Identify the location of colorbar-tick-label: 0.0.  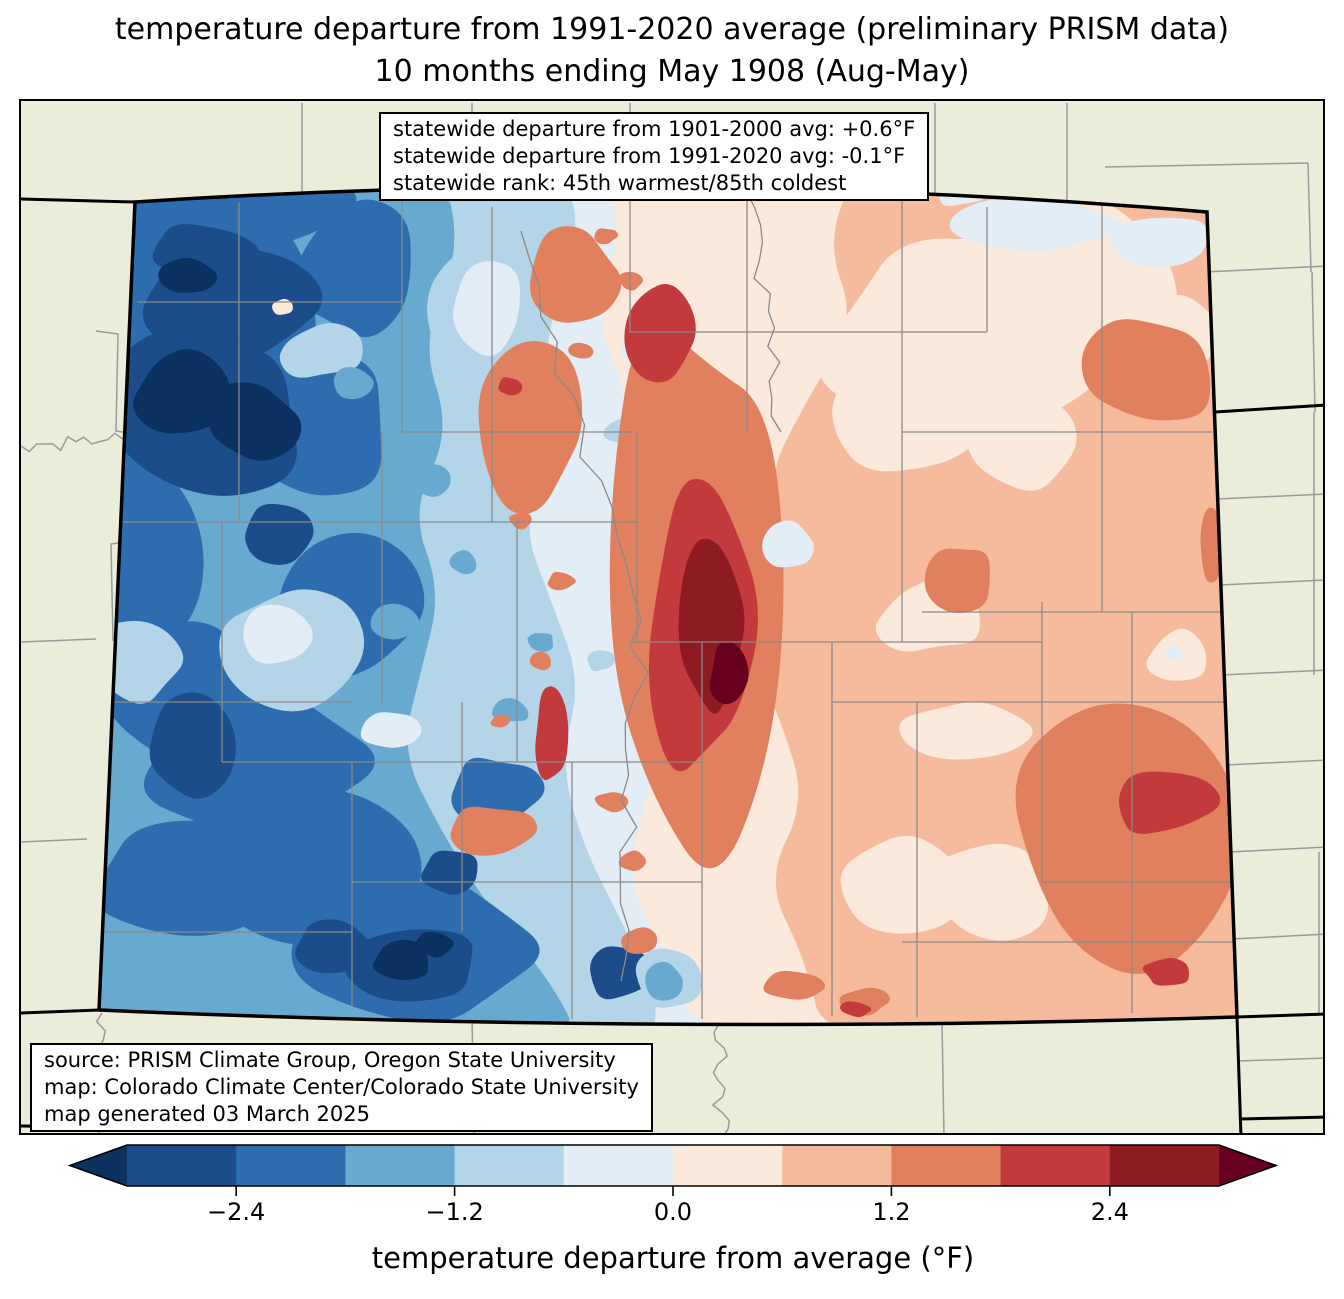
(673, 1212).